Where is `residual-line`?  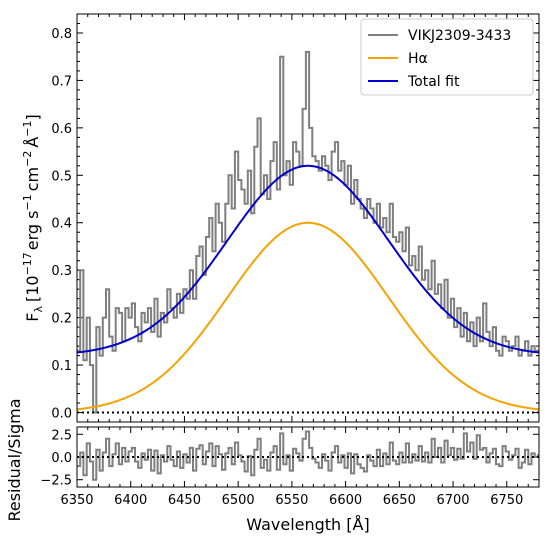 residual-line is located at coordinates (308, 455).